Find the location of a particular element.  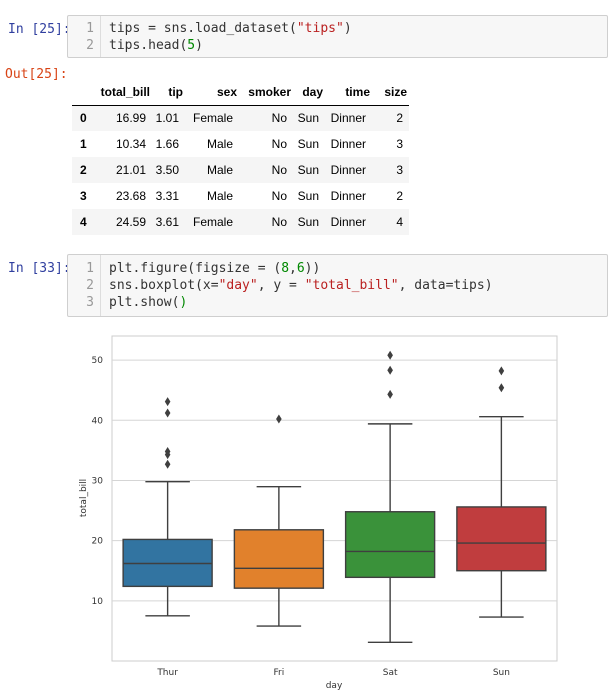

table-cell: 1.01 is located at coordinates (168, 118).